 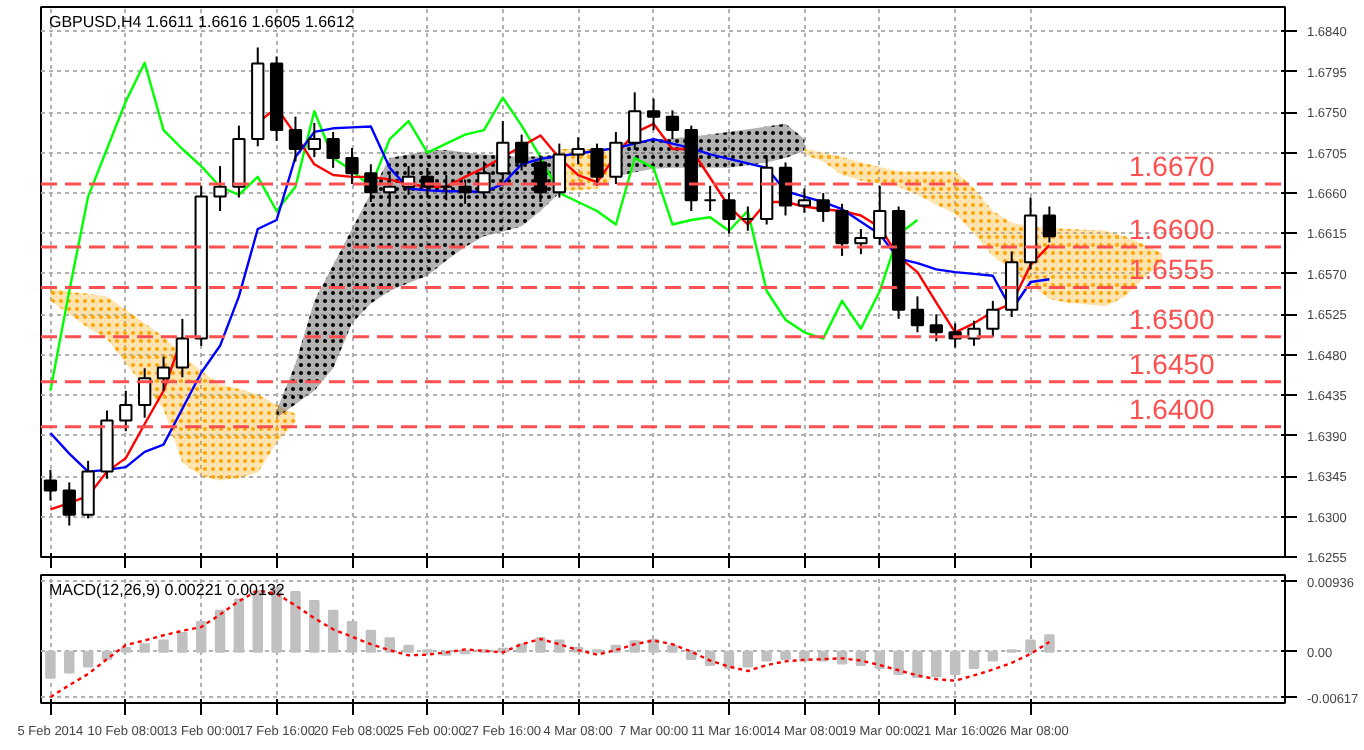 I want to click on ref-line-label: 1.6600, so click(x=1172, y=228).